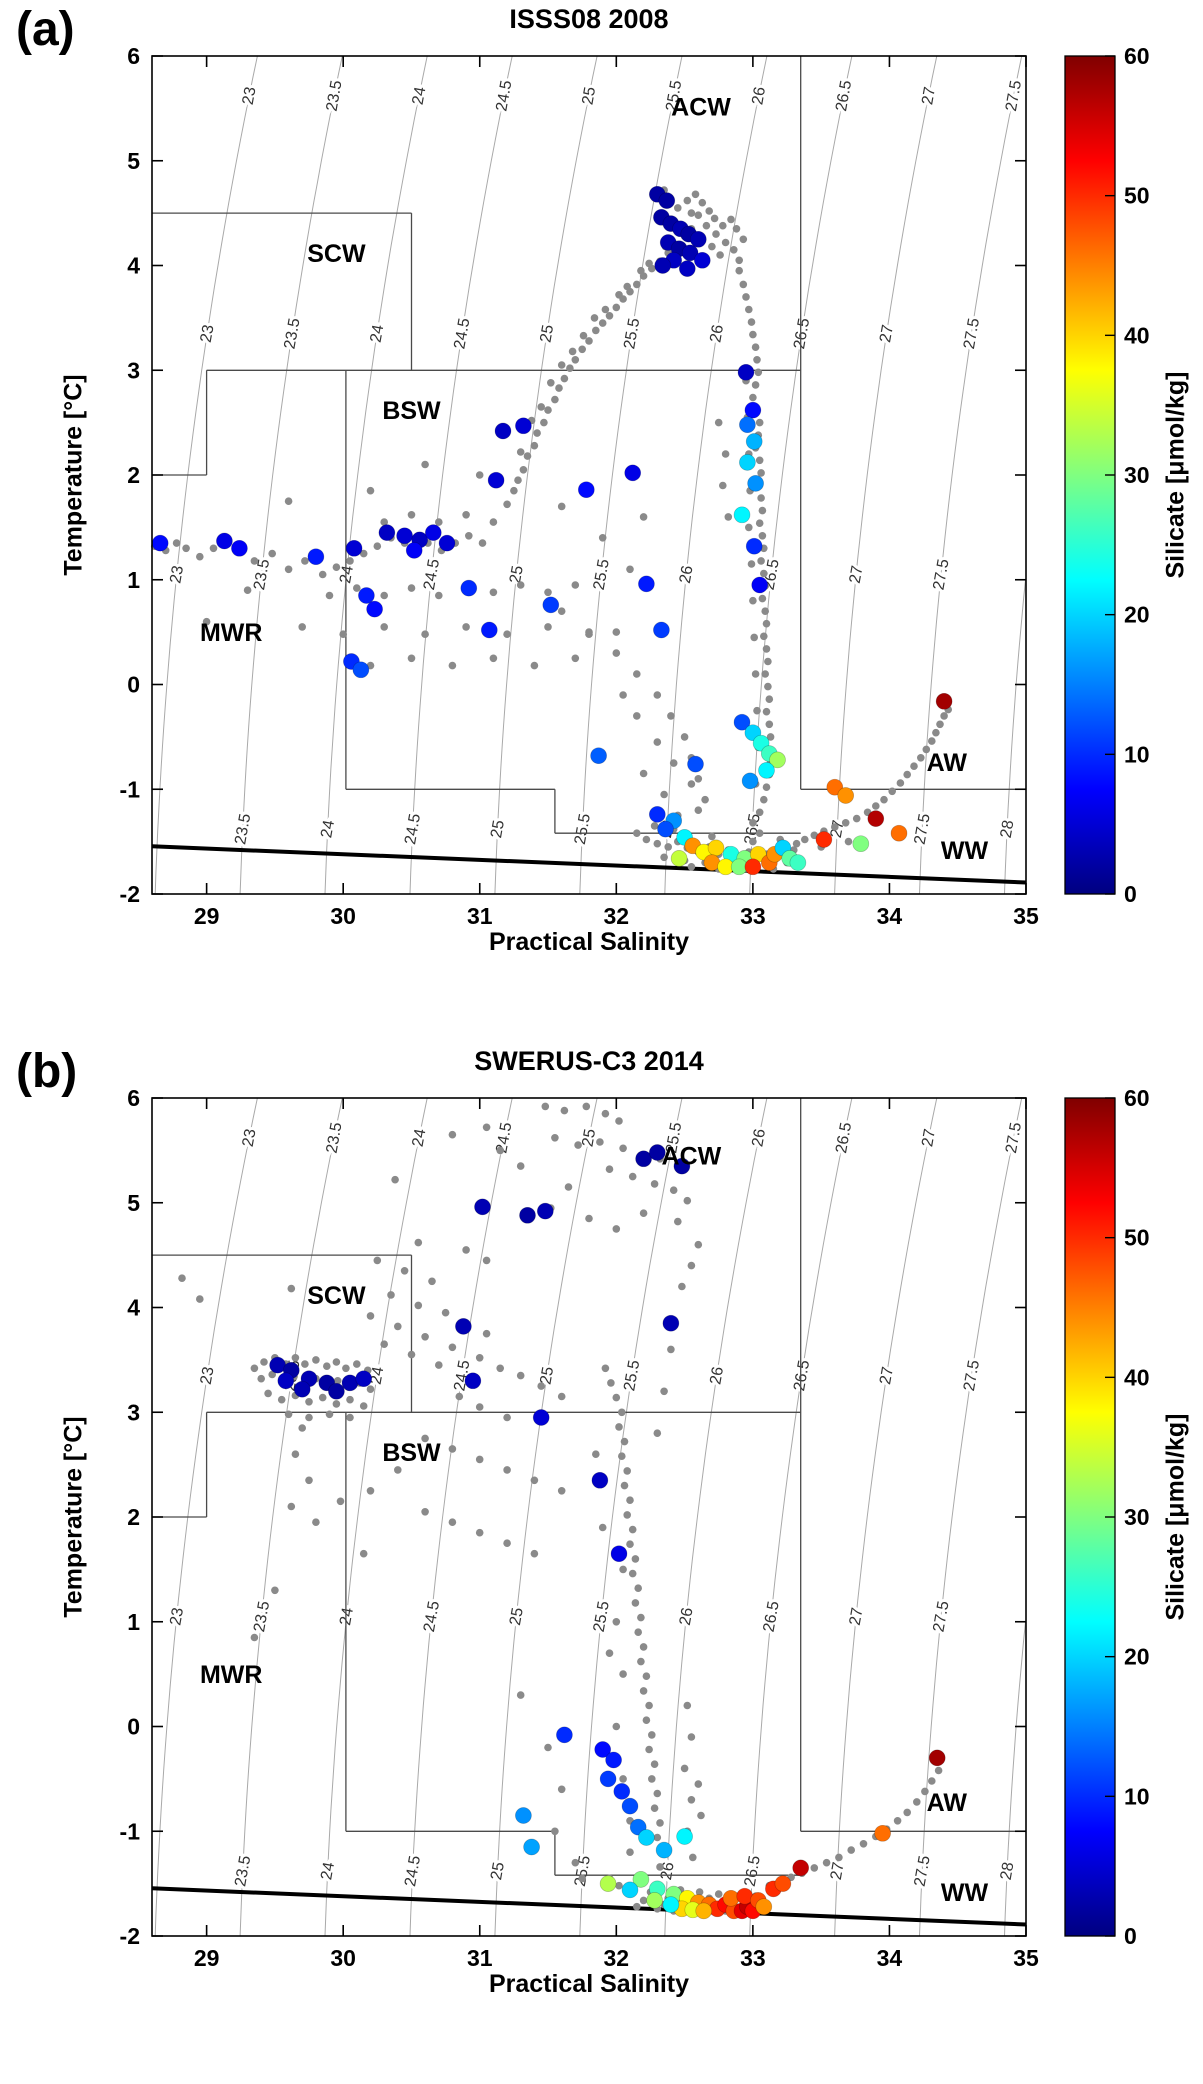  I want to click on isopycnal-label: 28, so click(1008, 1871).